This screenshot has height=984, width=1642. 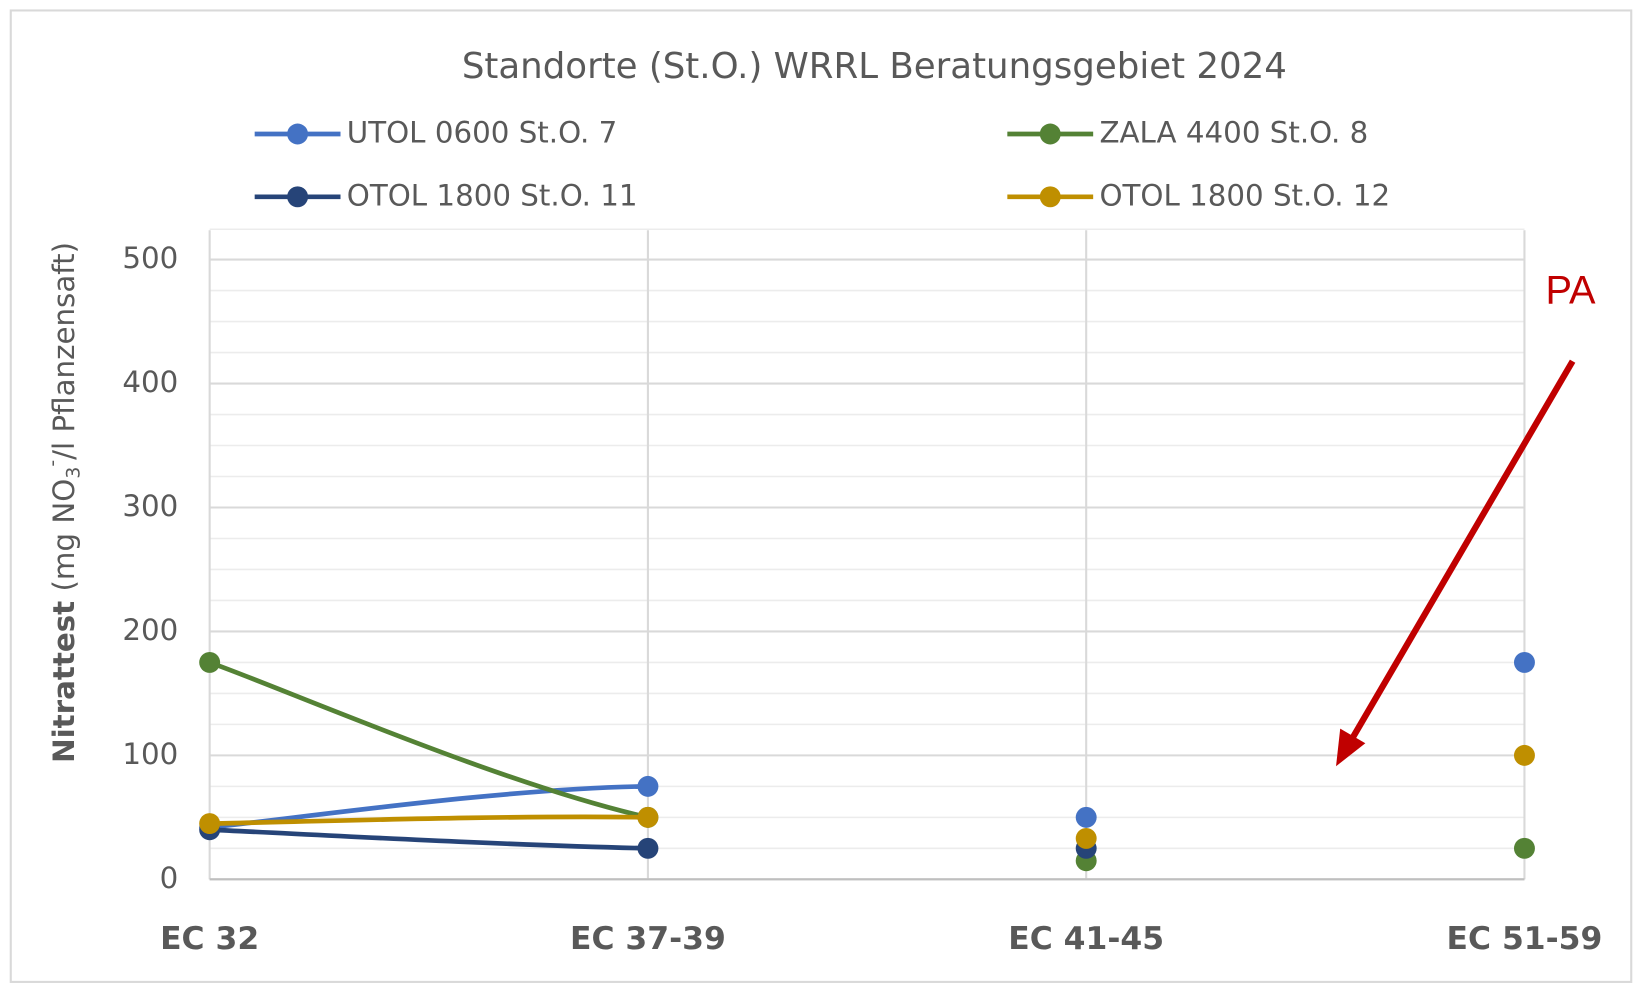 What do you see at coordinates (648, 939) in the screenshot?
I see `x-tick-label: EC 37-39` at bounding box center [648, 939].